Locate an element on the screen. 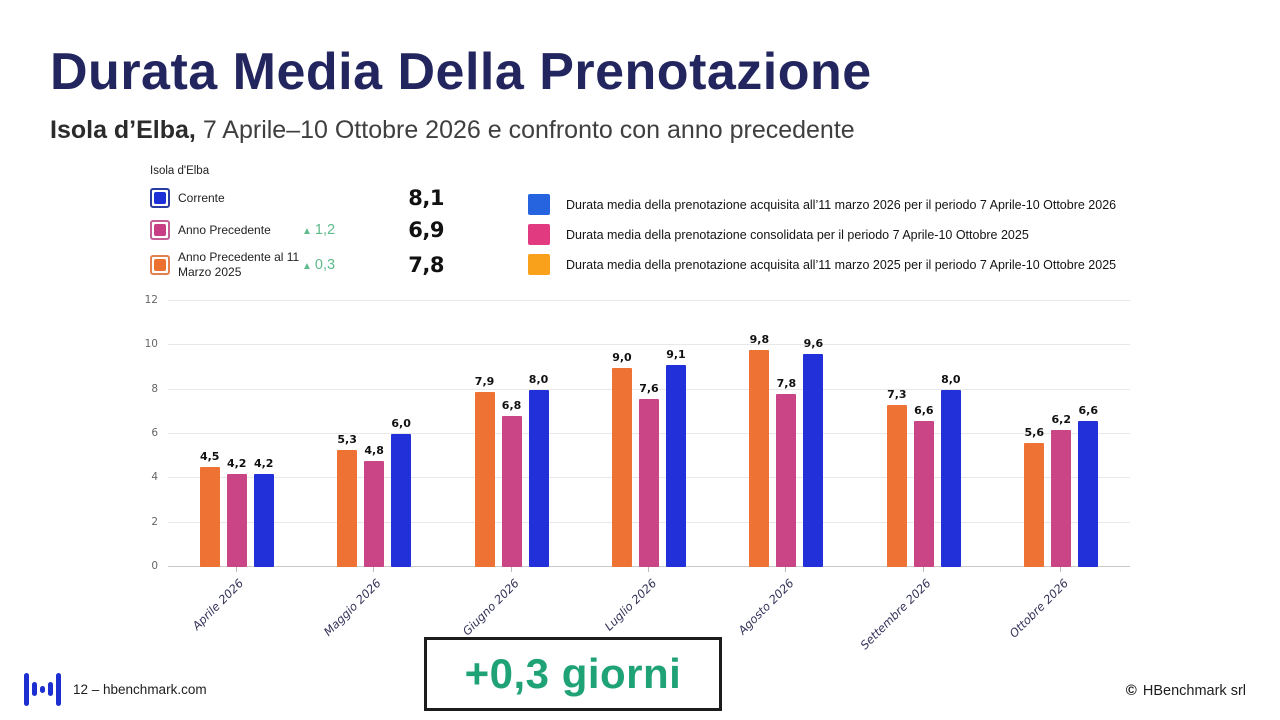  stats-row-label: Anno Precedente al 11 Marzo 2025 is located at coordinates (239, 264).